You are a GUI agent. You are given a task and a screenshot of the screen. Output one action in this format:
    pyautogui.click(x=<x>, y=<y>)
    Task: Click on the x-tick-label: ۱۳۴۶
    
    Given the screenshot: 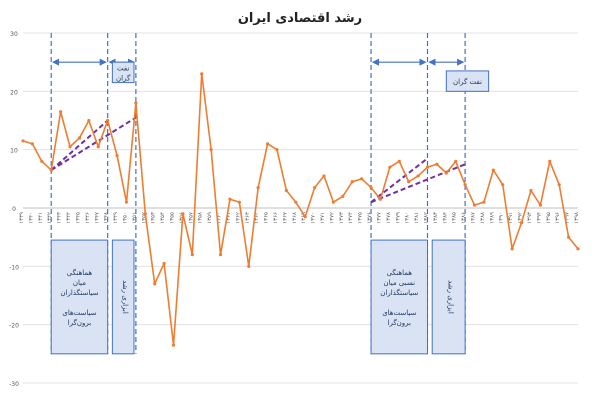 What is the action you would take?
    pyautogui.click(x=88, y=218)
    